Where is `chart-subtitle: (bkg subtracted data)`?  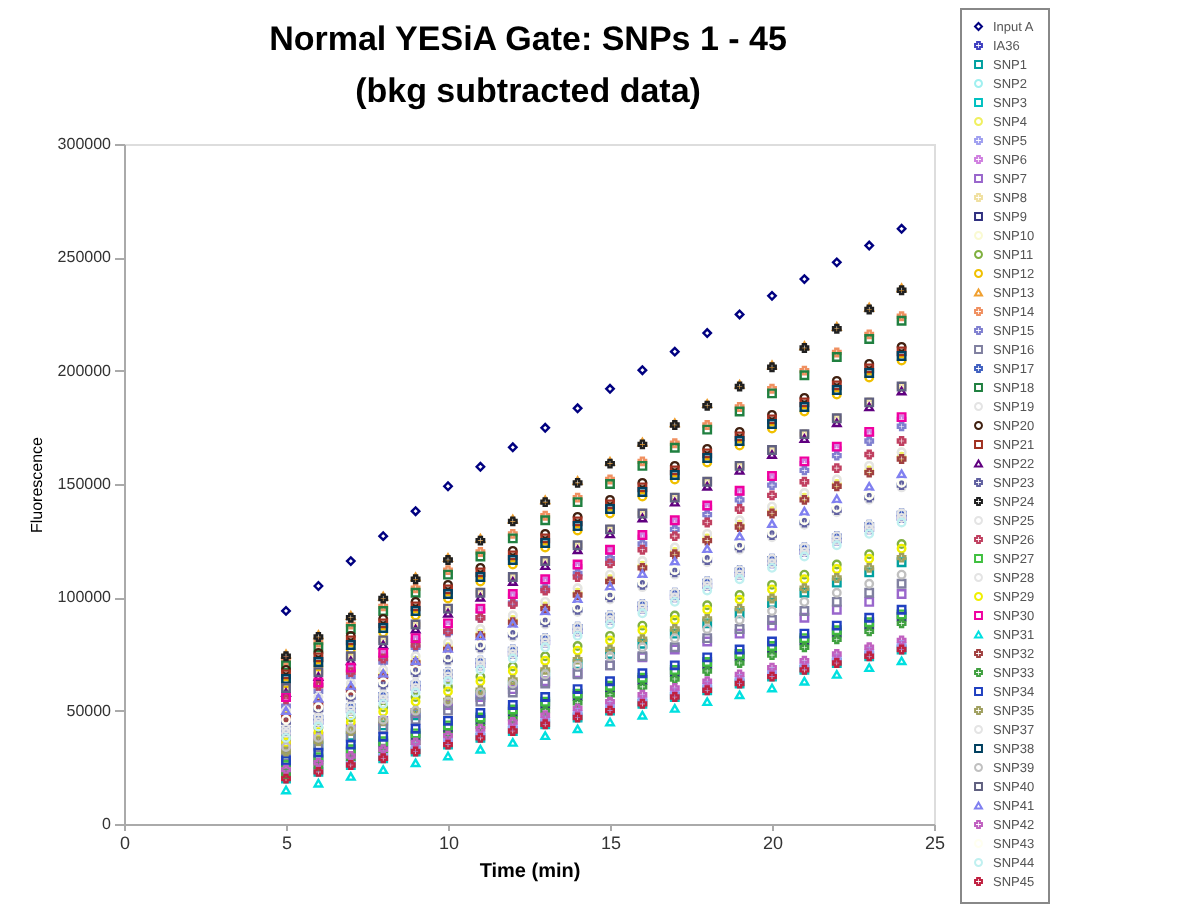
chart-subtitle: (bkg subtracted data) is located at coordinates (528, 91).